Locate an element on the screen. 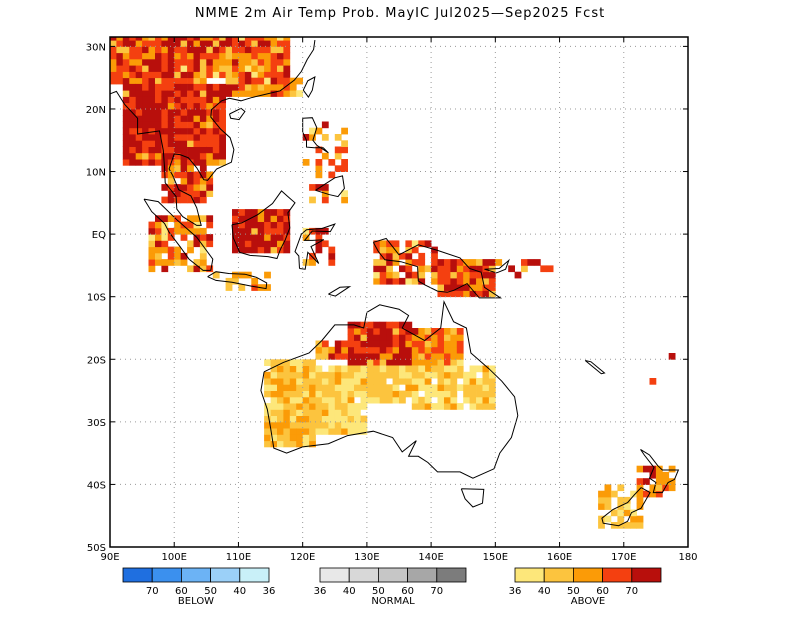 The width and height of the screenshot is (800, 618). legend-swatch-above is located at coordinates (617, 575).